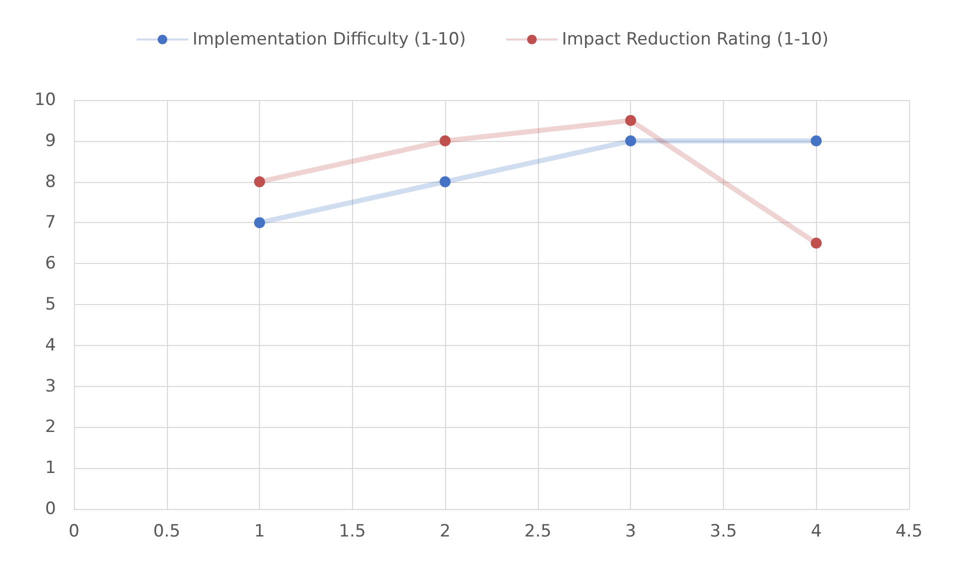 This screenshot has width=965, height=577. I want to click on y-tick-label: 8, so click(50, 182).